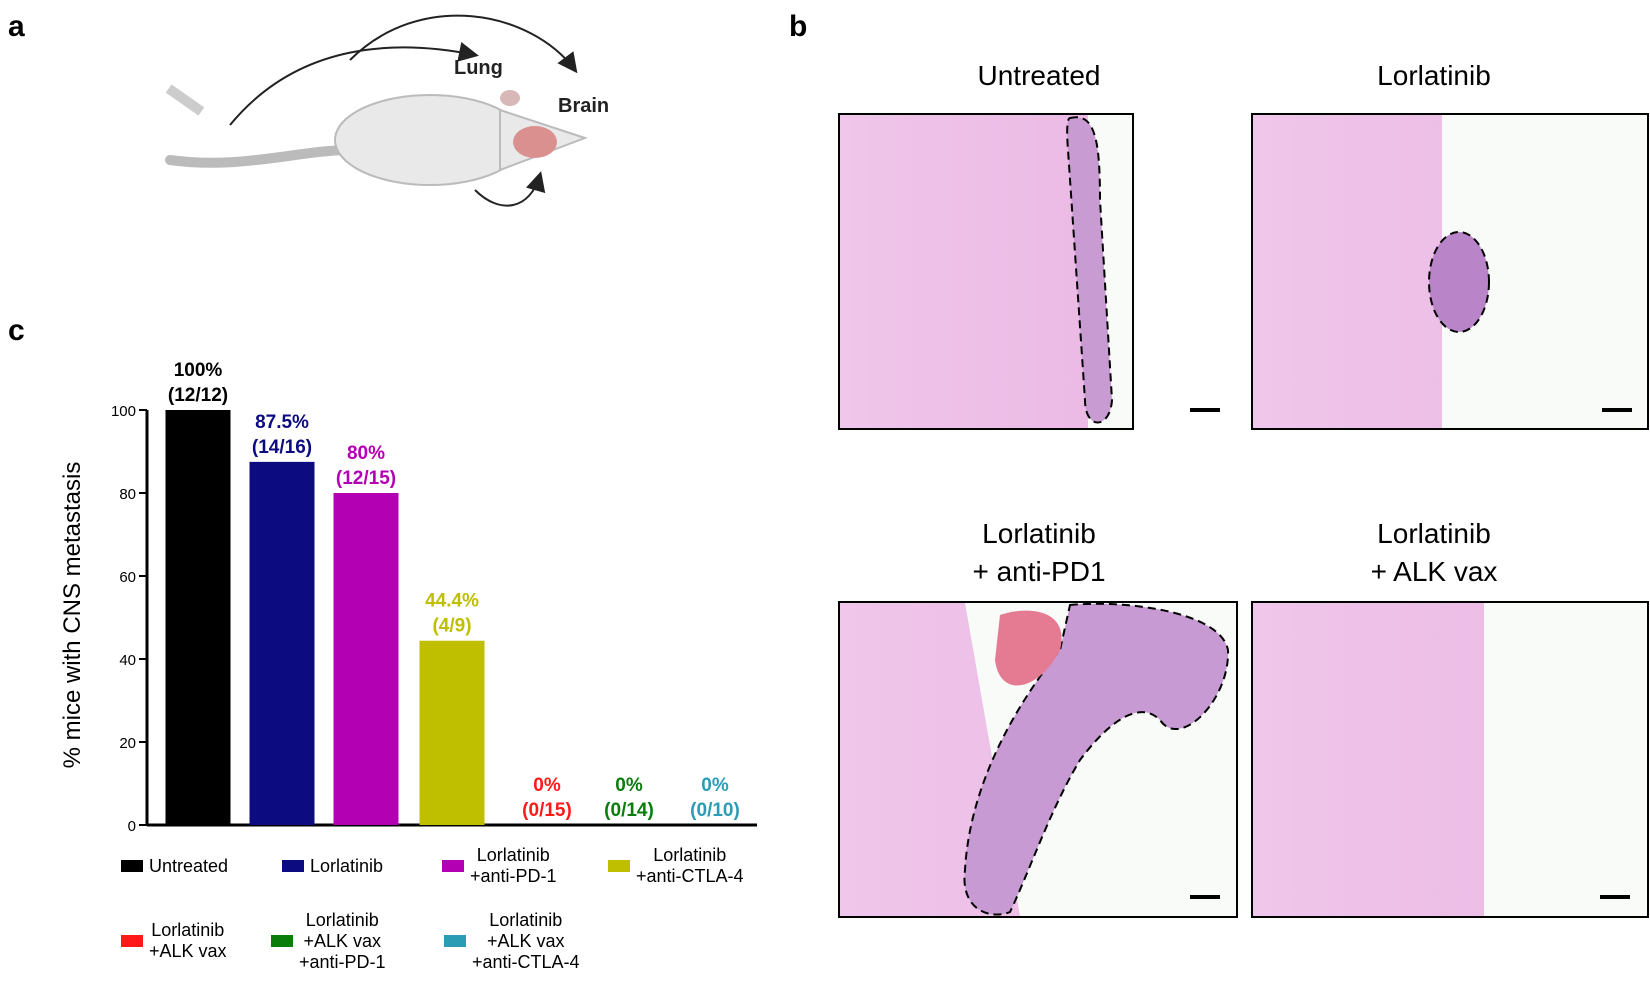 This screenshot has width=1650, height=983. Describe the element at coordinates (1039, 552) in the screenshot. I see `image-title: Lorlatinib + anti-PD1` at that location.